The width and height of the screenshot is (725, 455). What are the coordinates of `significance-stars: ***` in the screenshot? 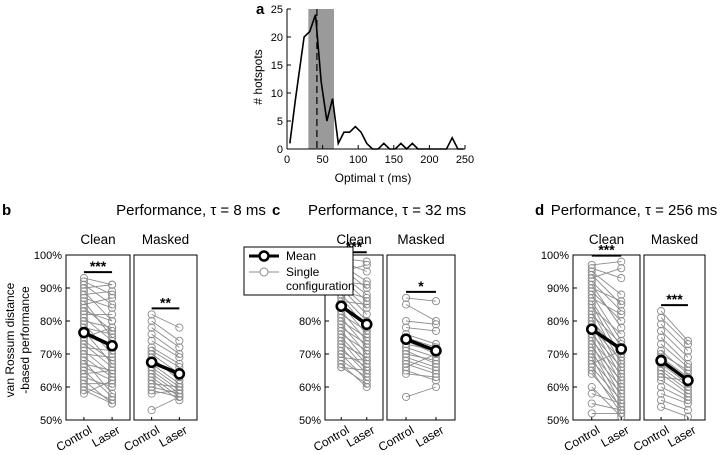 It's located at (674, 299).